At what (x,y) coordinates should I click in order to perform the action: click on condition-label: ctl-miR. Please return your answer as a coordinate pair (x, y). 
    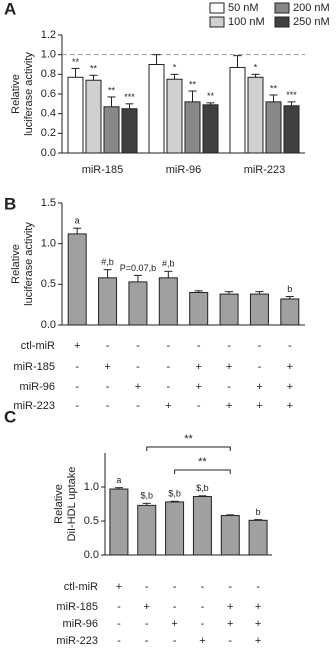
    Looking at the image, I should click on (38, 346).